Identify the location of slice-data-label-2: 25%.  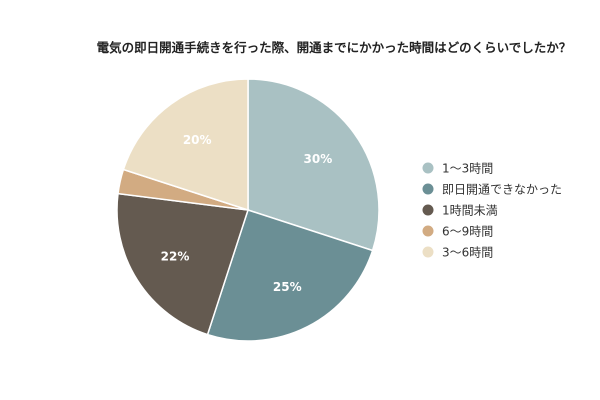
(287, 287).